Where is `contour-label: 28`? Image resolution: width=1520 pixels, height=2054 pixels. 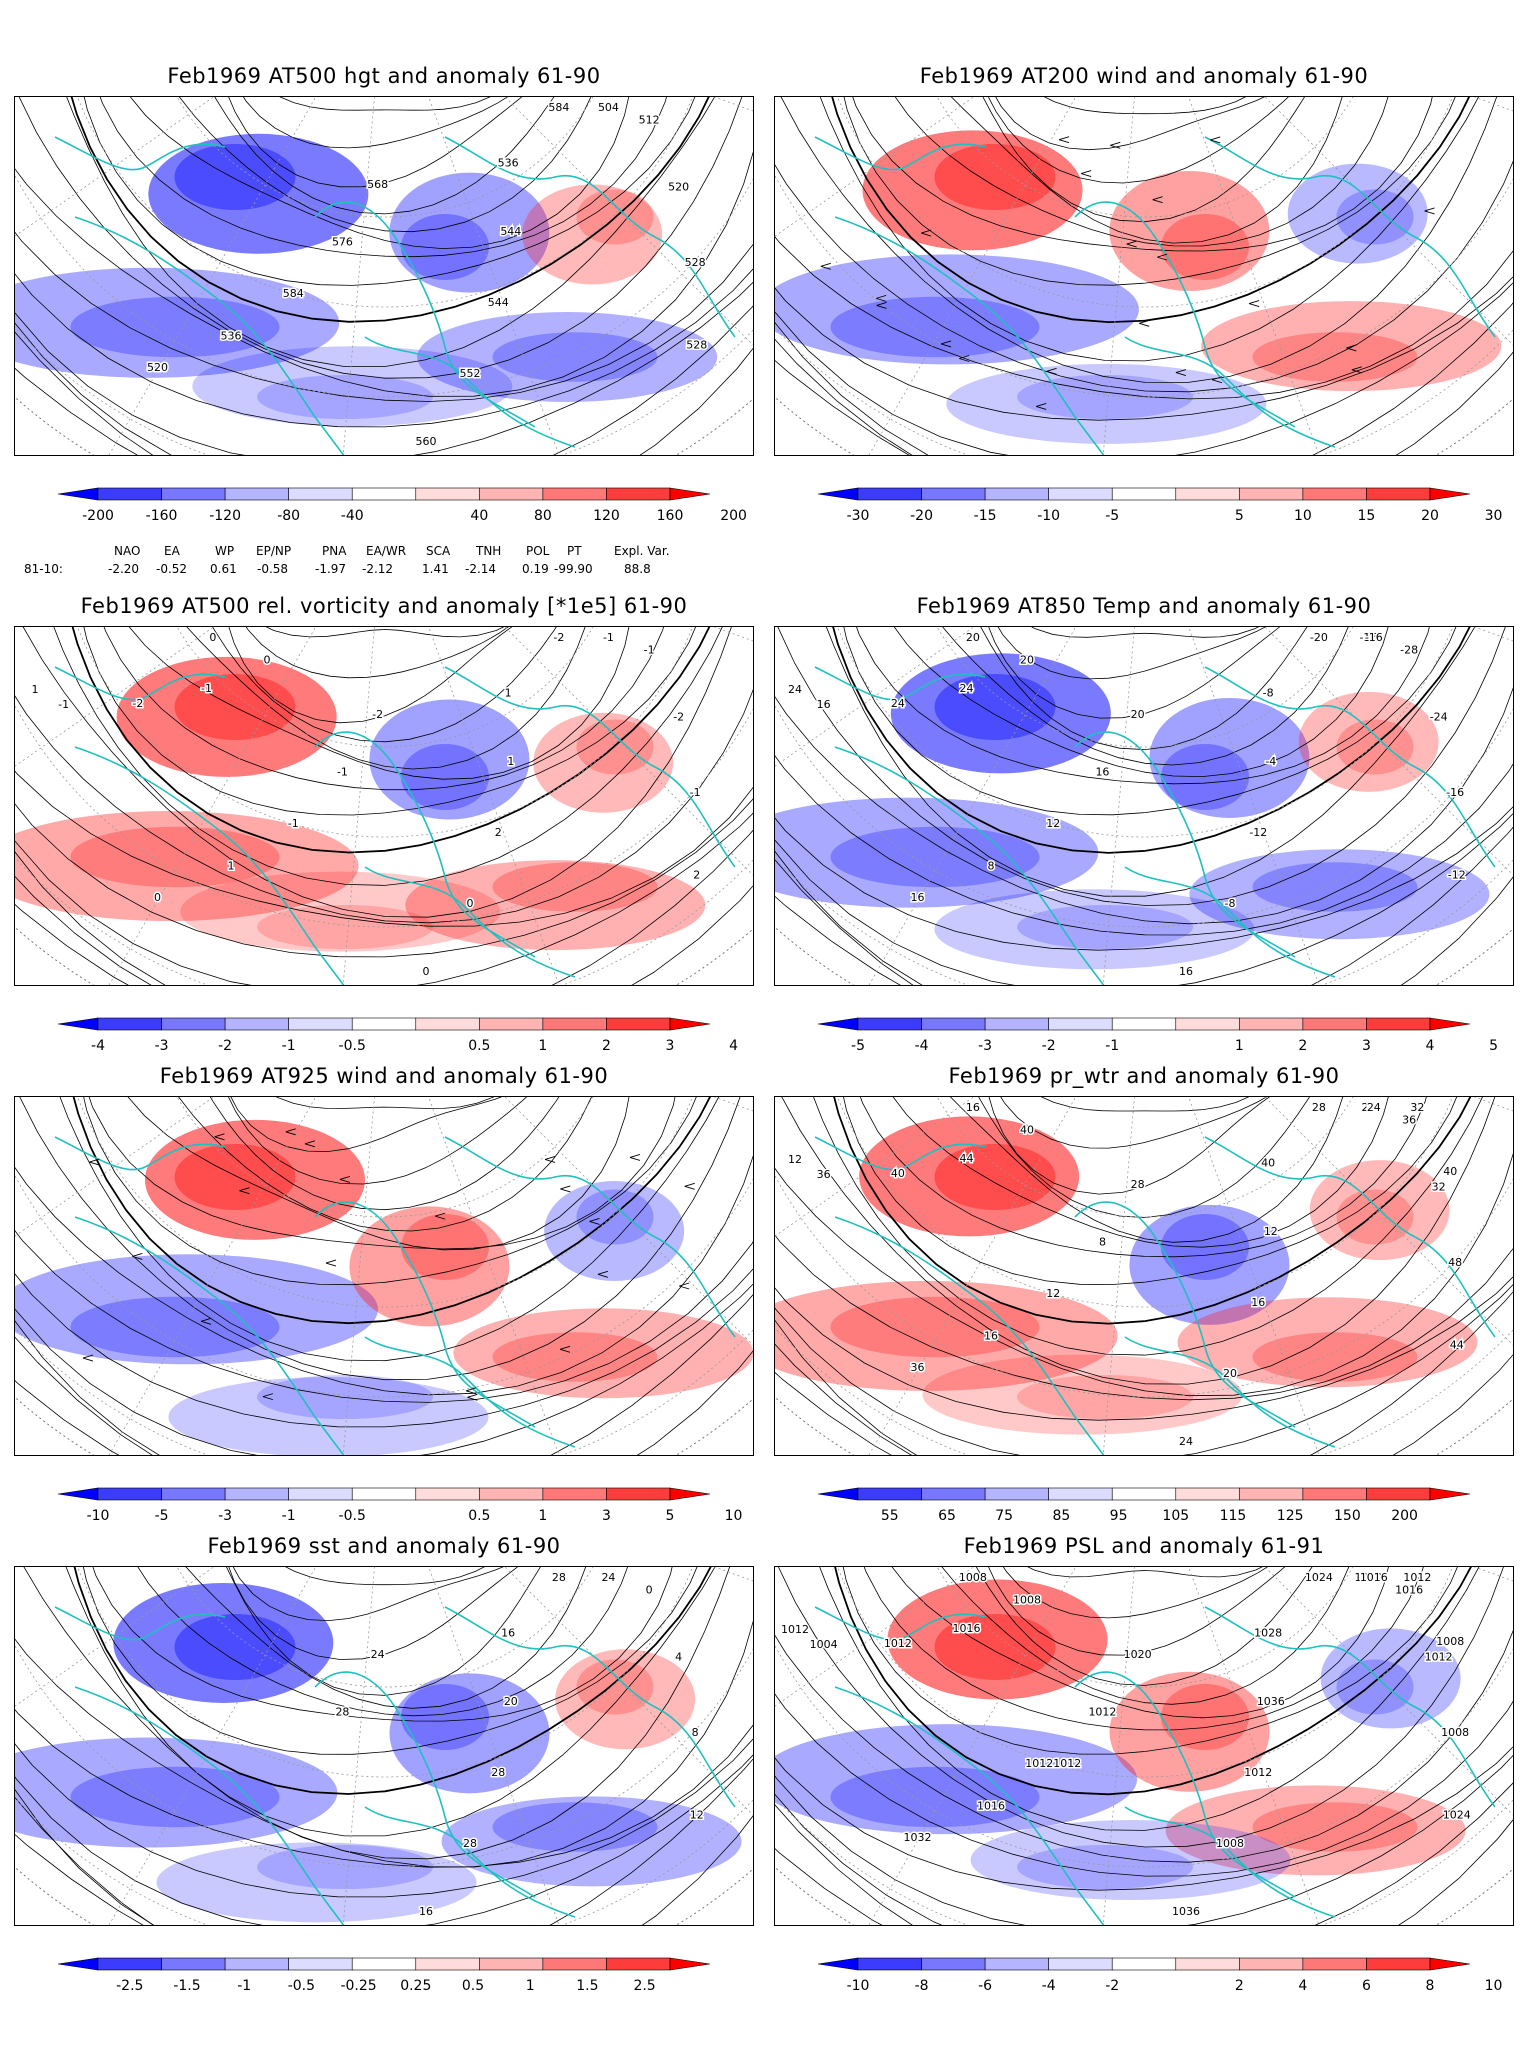
contour-label: 28 is located at coordinates (498, 1772).